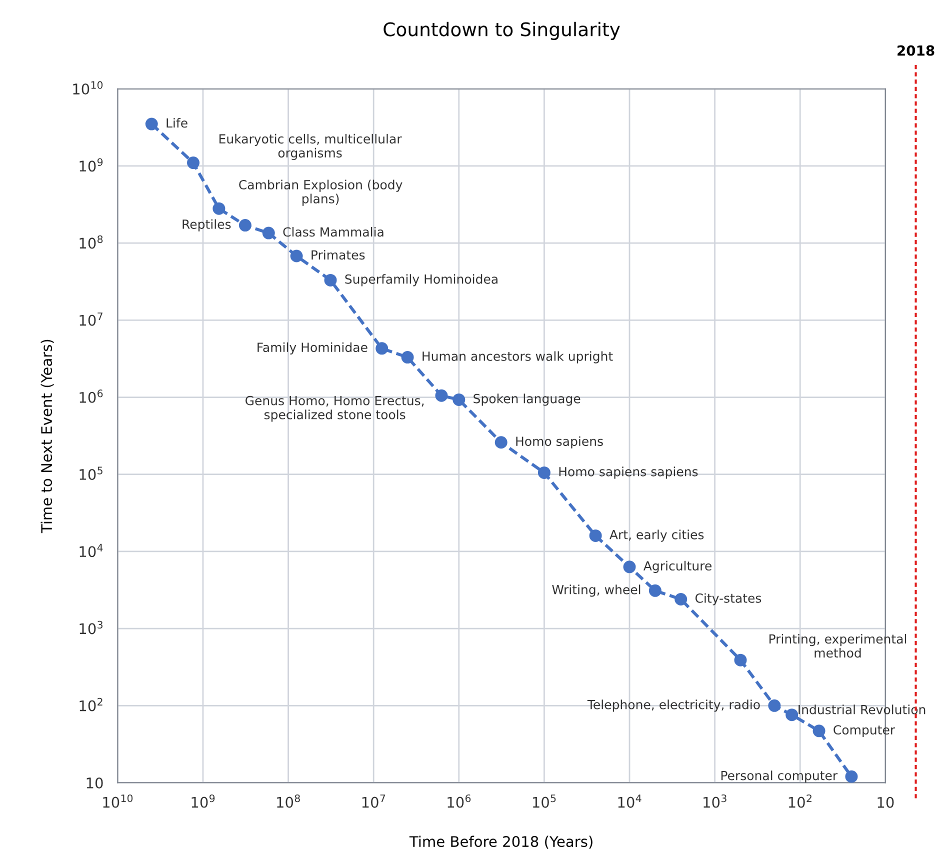 This screenshot has width=949, height=863. Describe the element at coordinates (886, 802) in the screenshot. I see `x-tick-label: 10` at that location.